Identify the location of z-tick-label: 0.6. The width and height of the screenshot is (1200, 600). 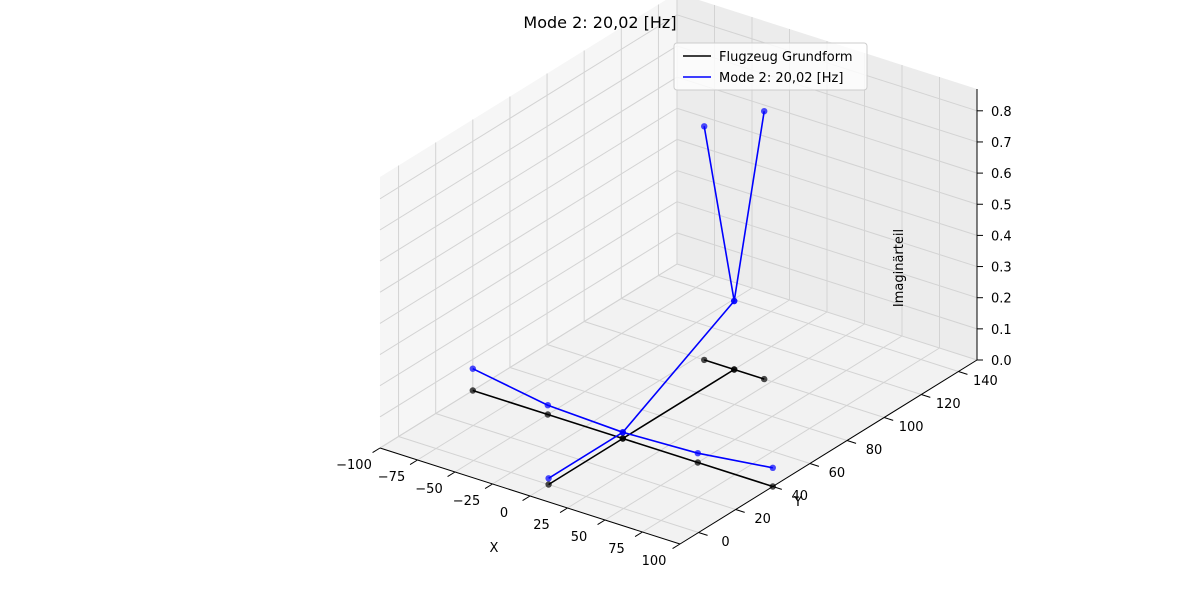
(1001, 174).